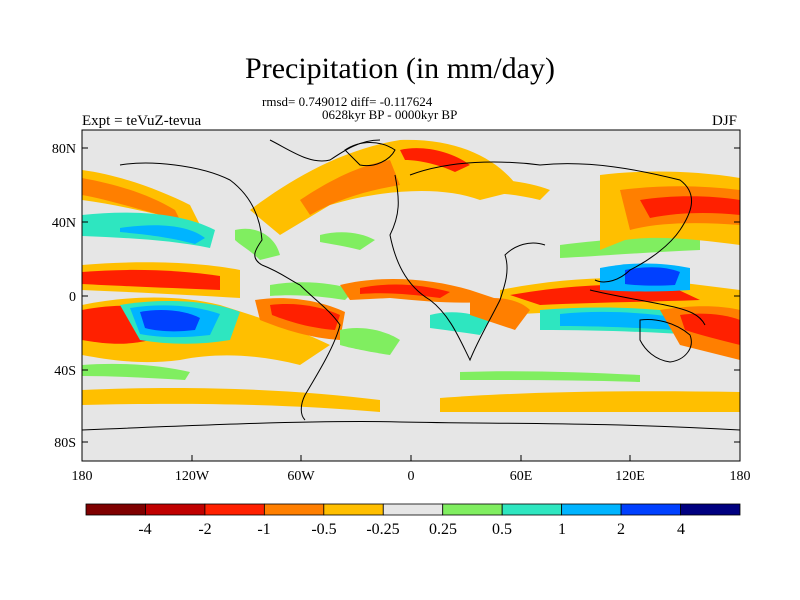 The width and height of the screenshot is (800, 600). Describe the element at coordinates (411, 476) in the screenshot. I see `lon-tick-label: 0` at that location.